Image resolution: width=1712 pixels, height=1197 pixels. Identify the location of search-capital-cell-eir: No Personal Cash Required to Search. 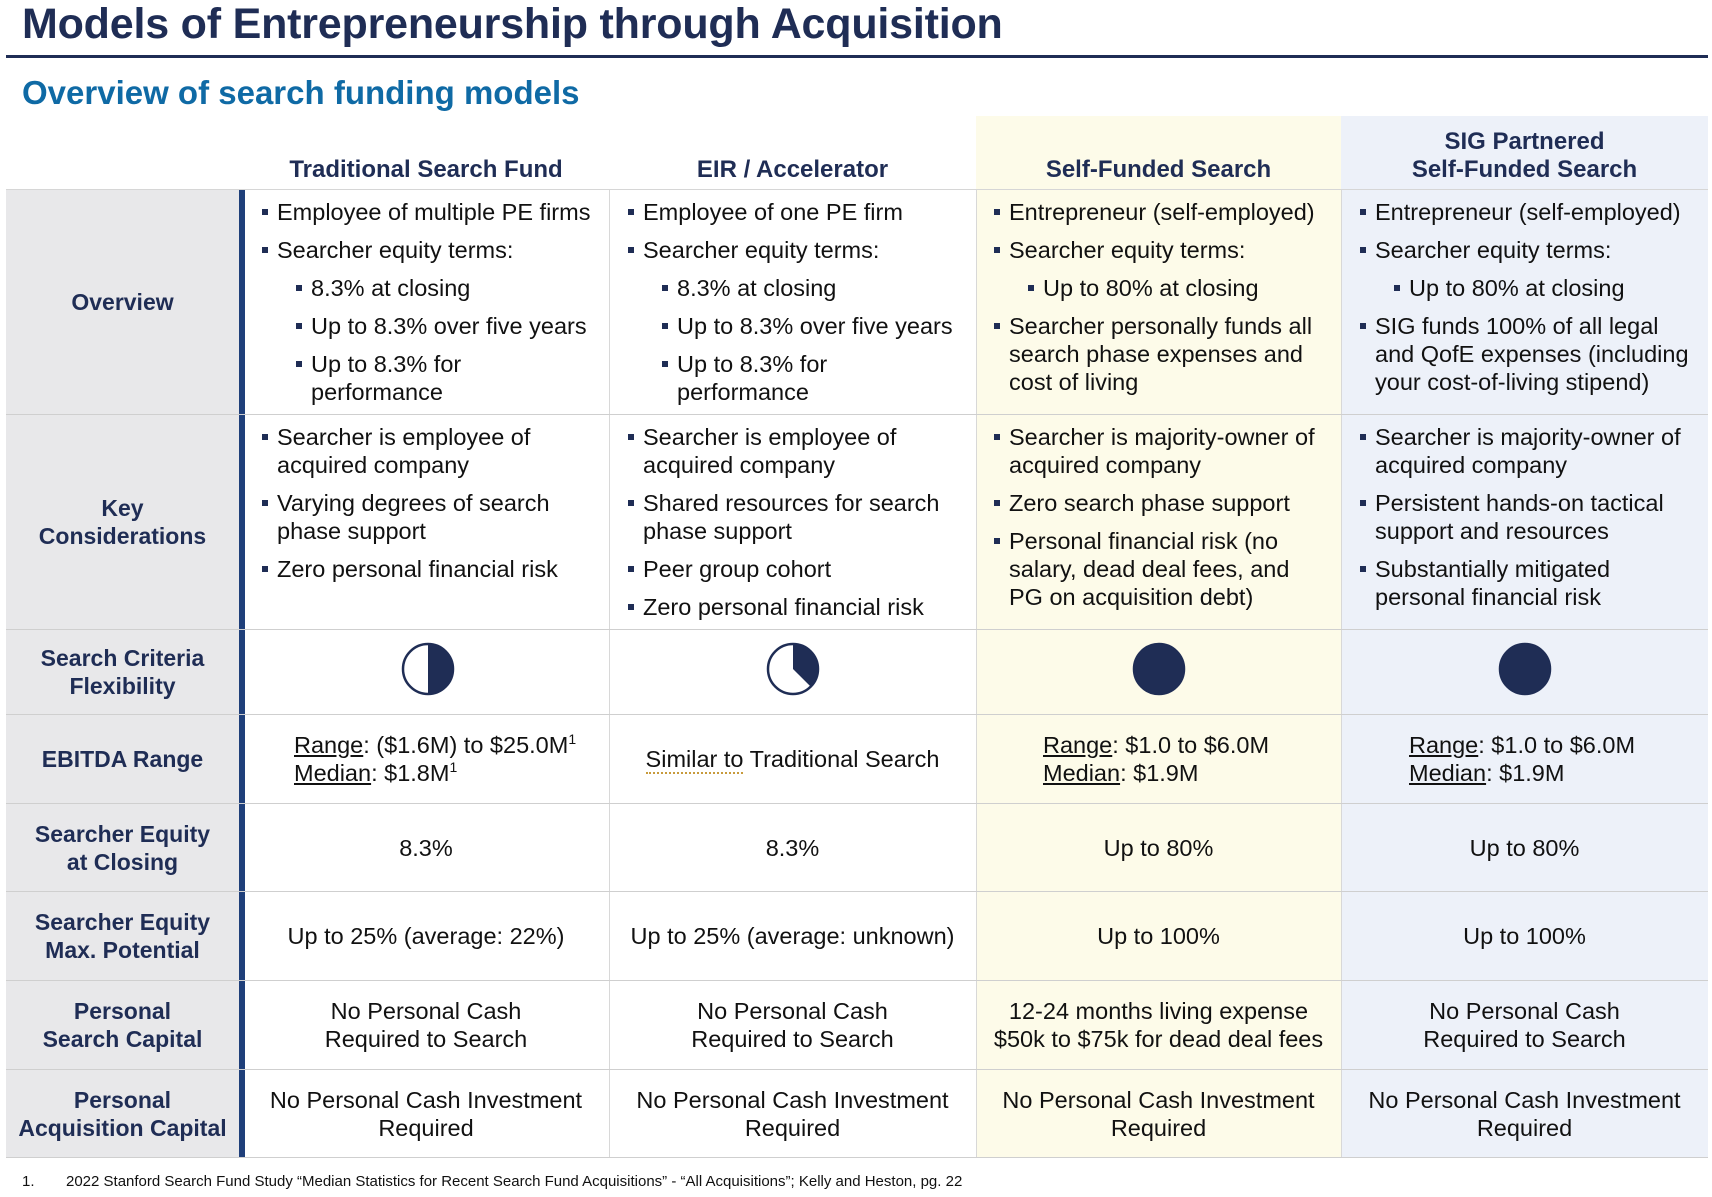
(792, 1025).